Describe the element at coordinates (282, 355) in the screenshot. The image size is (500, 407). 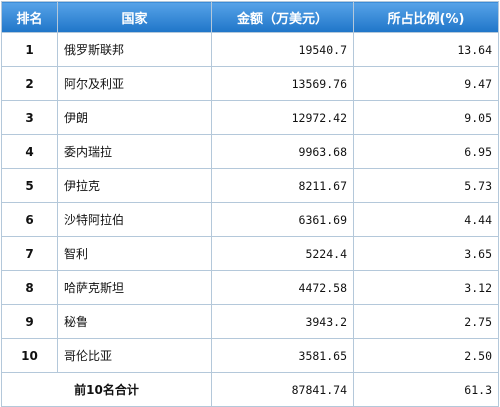
I see `amount-cell: 3581.65` at that location.